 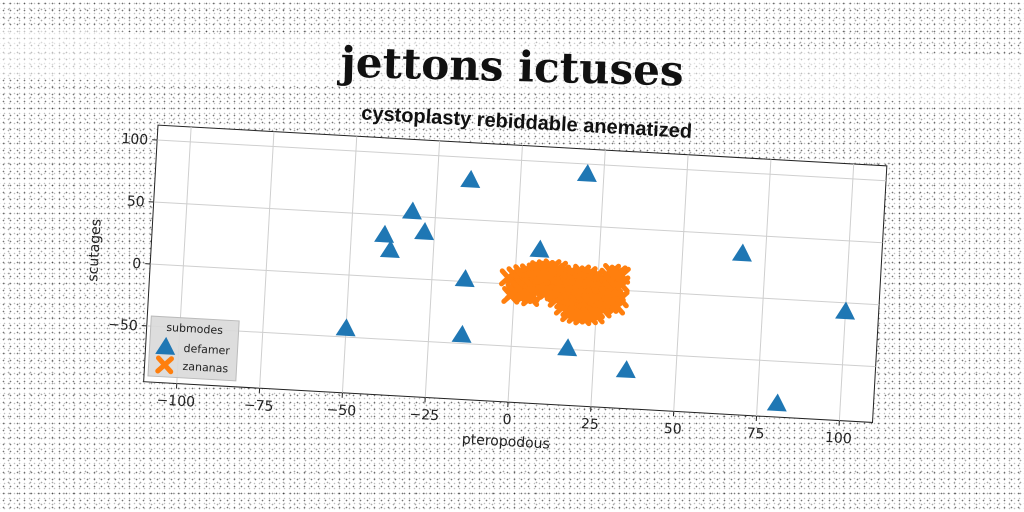 What do you see at coordinates (505, 442) in the screenshot?
I see `x-axis-title: pteropodous` at bounding box center [505, 442].